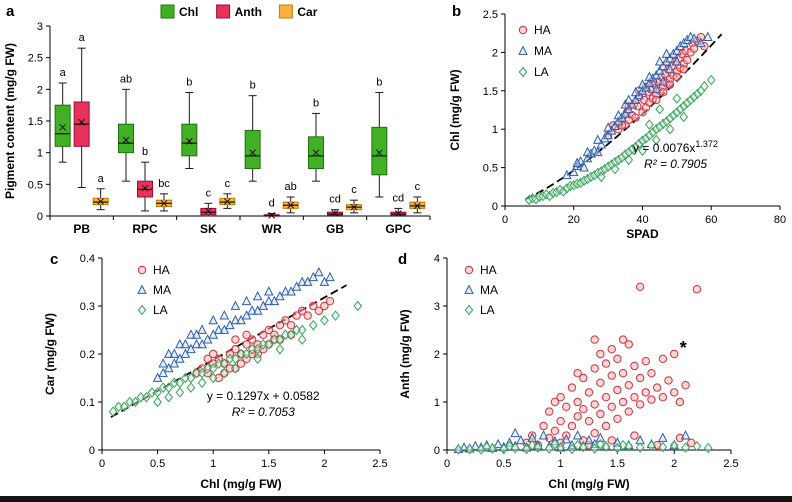 The width and height of the screenshot is (792, 502). I want to click on category-label: PB, so click(81, 229).